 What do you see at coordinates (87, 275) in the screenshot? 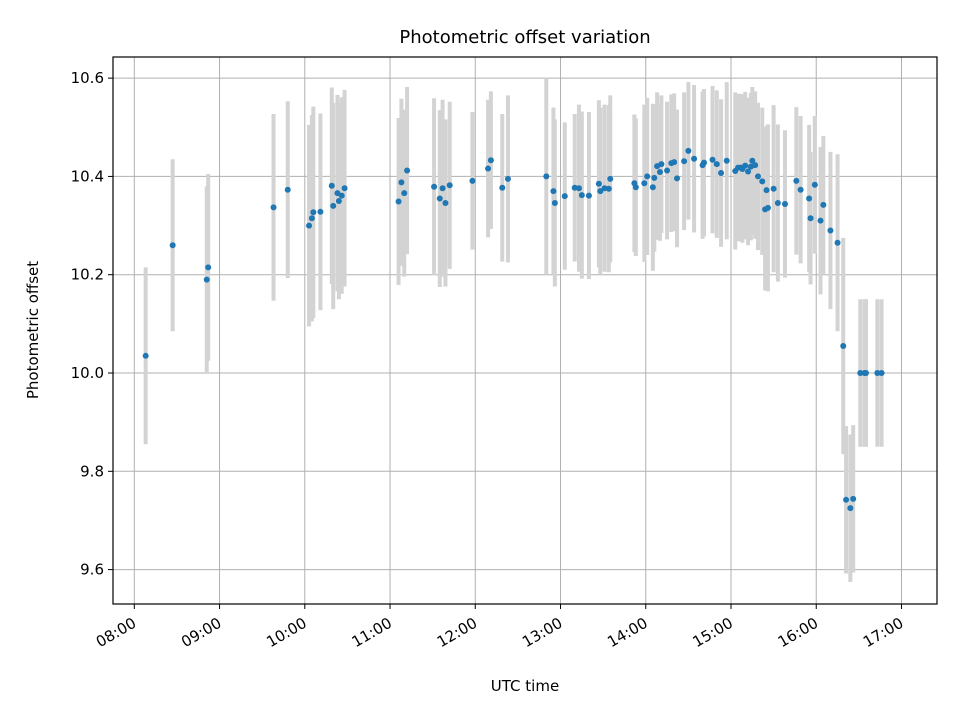
I see `y-tick-label: 10.2` at bounding box center [87, 275].